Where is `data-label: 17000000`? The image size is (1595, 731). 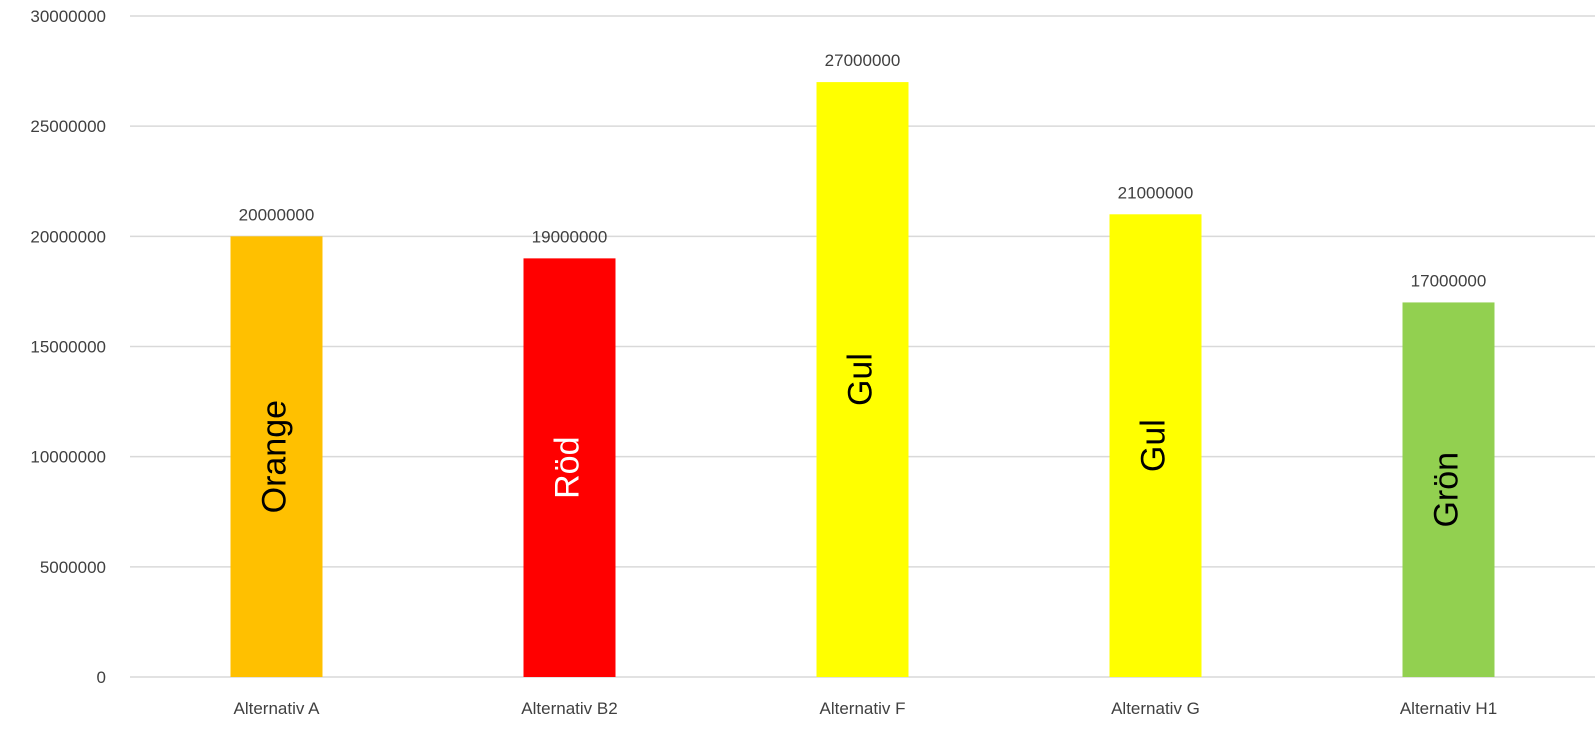
data-label: 17000000 is located at coordinates (1449, 280).